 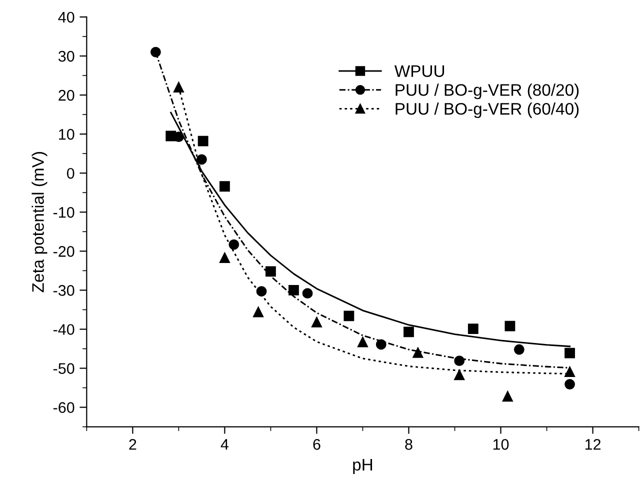 What do you see at coordinates (70, 173) in the screenshot?
I see `y-tick-label: 0` at bounding box center [70, 173].